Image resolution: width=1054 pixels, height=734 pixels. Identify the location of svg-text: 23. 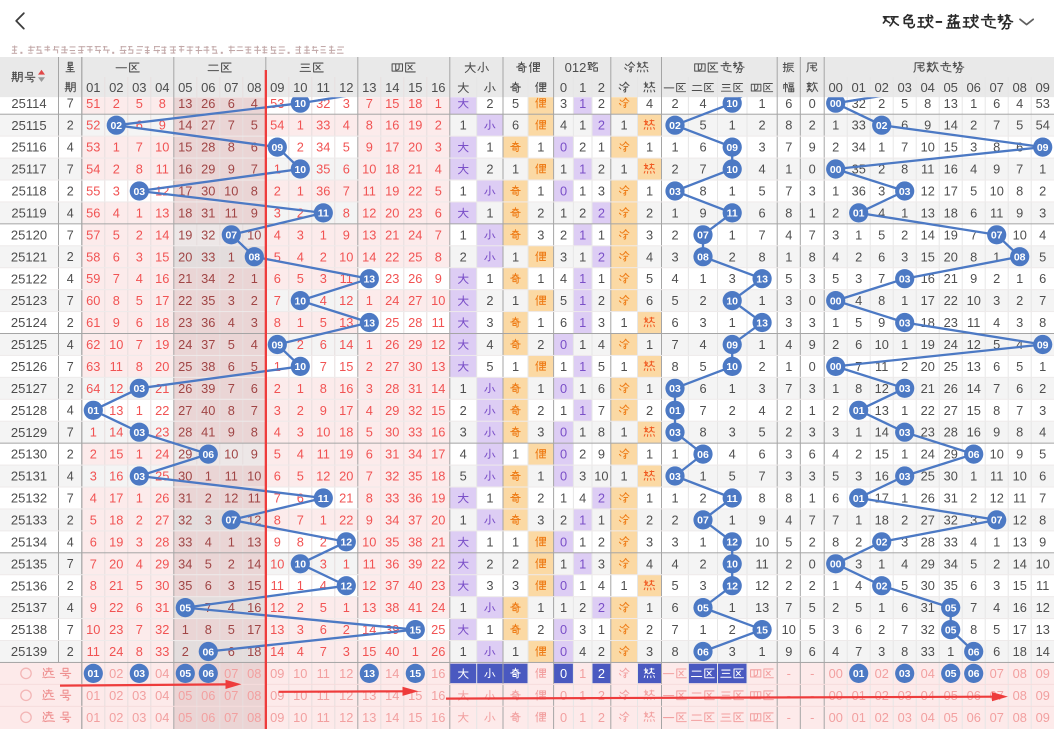
(415, 212).